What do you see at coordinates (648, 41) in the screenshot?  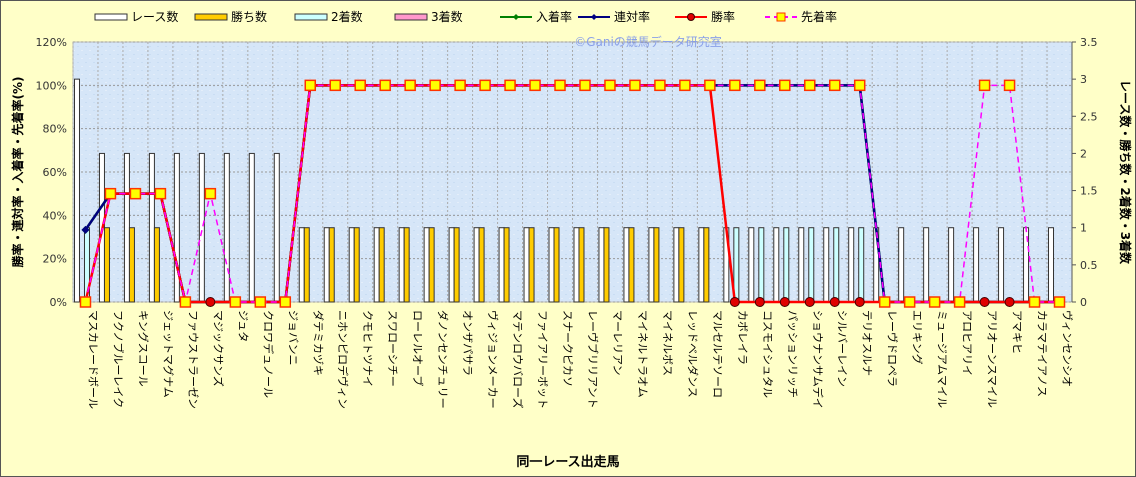 I see `watermark: ©Ganiの競馬データ研究室` at bounding box center [648, 41].